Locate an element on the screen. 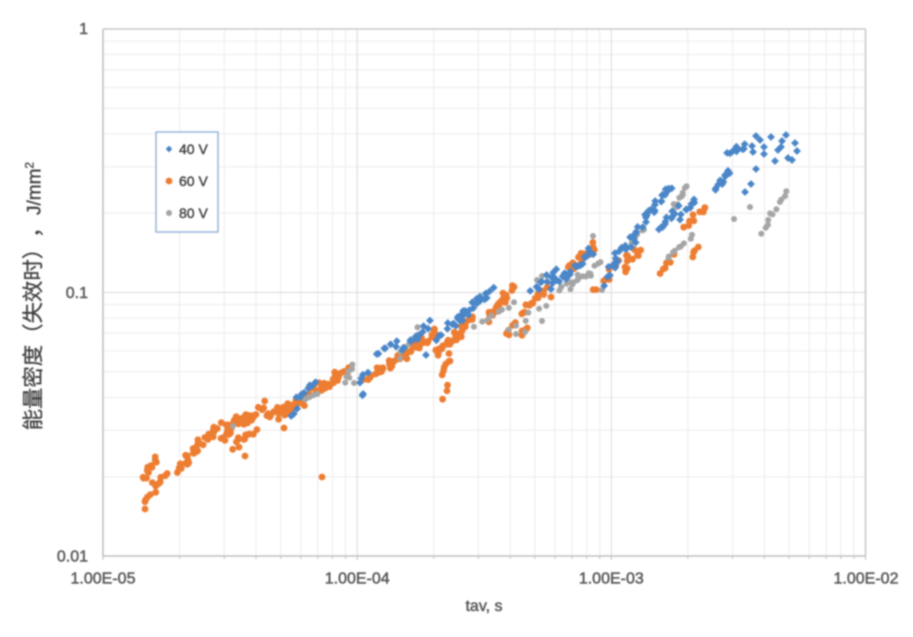 This screenshot has width=913, height=637. svg-text: 0.01 is located at coordinates (72, 557).